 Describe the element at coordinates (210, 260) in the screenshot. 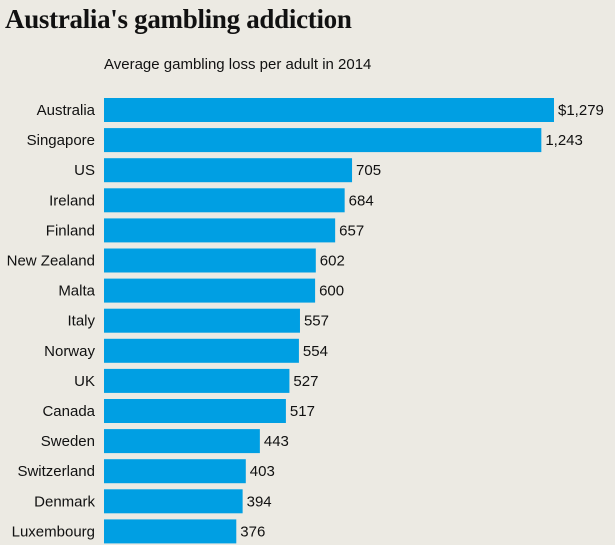

I see `bar-new-zealand` at that location.